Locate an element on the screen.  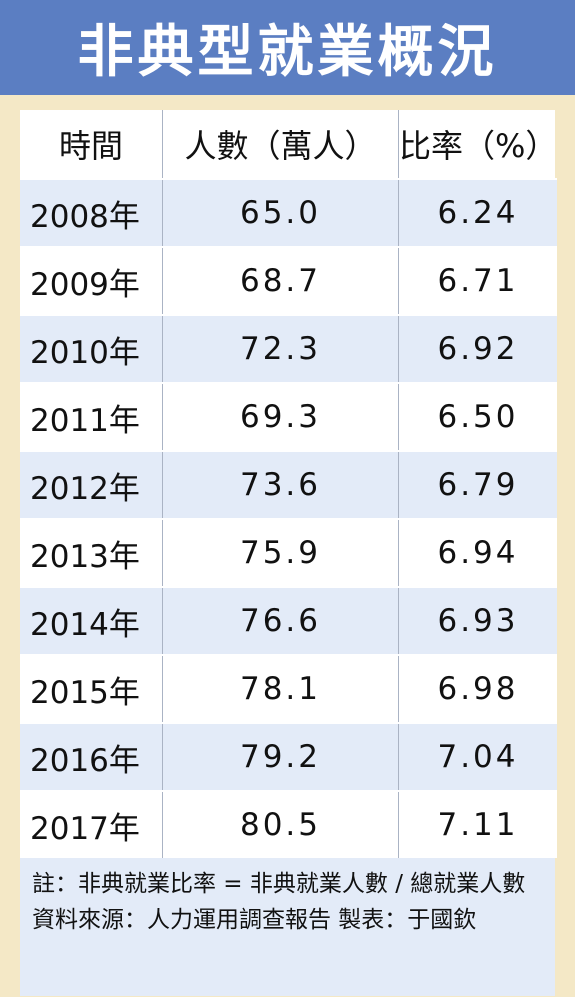
table-row: 2017年 80.5 7.11 is located at coordinates (288, 824).